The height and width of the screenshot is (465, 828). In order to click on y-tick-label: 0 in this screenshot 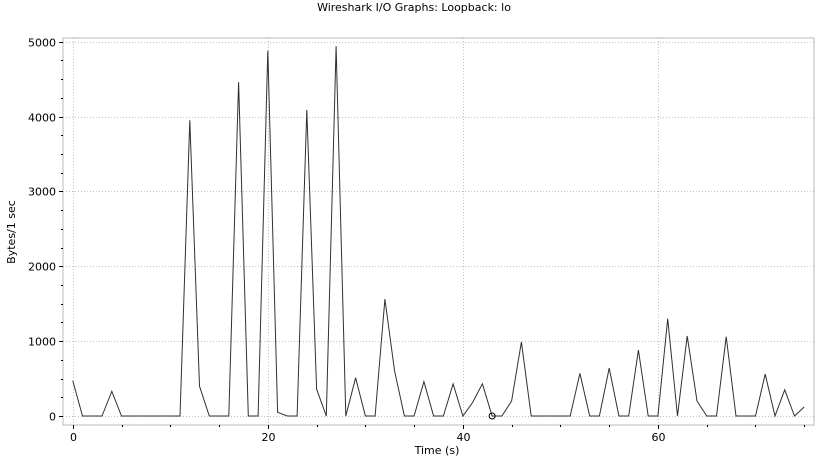, I will do `click(52, 417)`.